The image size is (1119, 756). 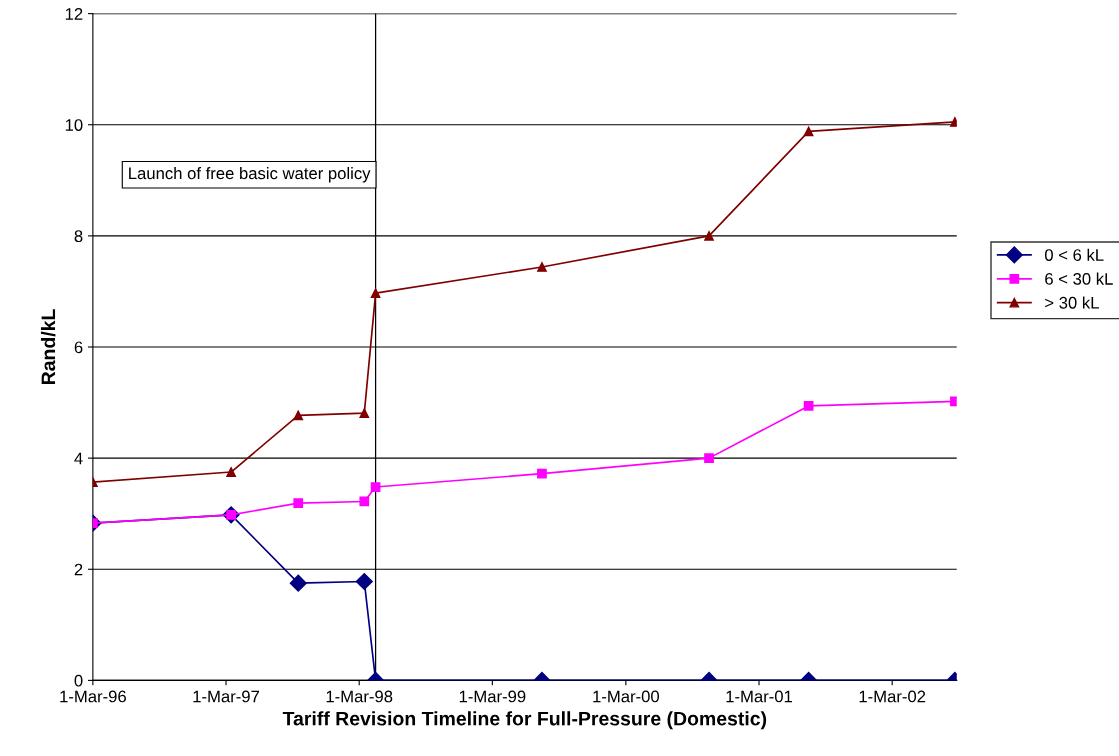 I want to click on y-tick-label: 12, so click(x=74, y=14).